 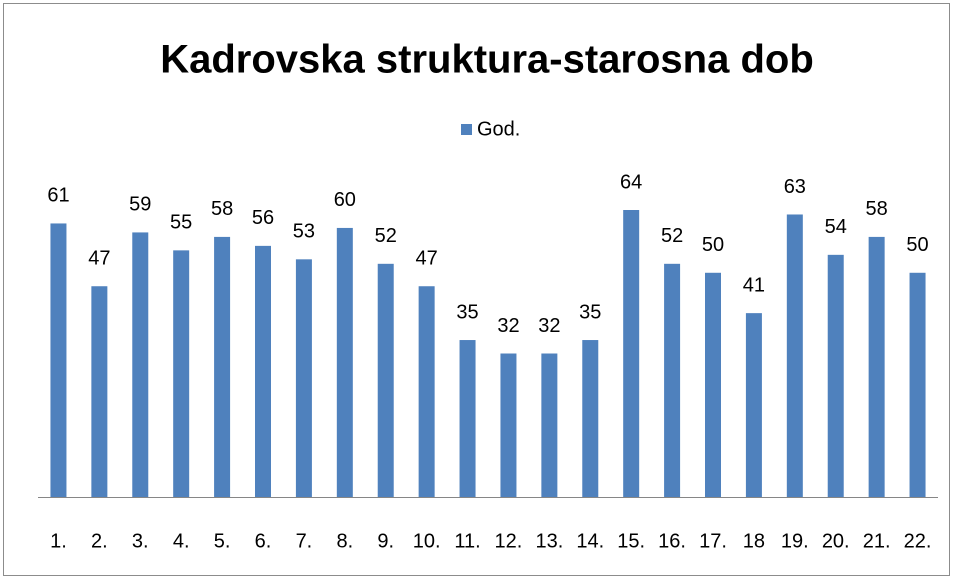 What do you see at coordinates (181, 223) in the screenshot?
I see `data-label: 55` at bounding box center [181, 223].